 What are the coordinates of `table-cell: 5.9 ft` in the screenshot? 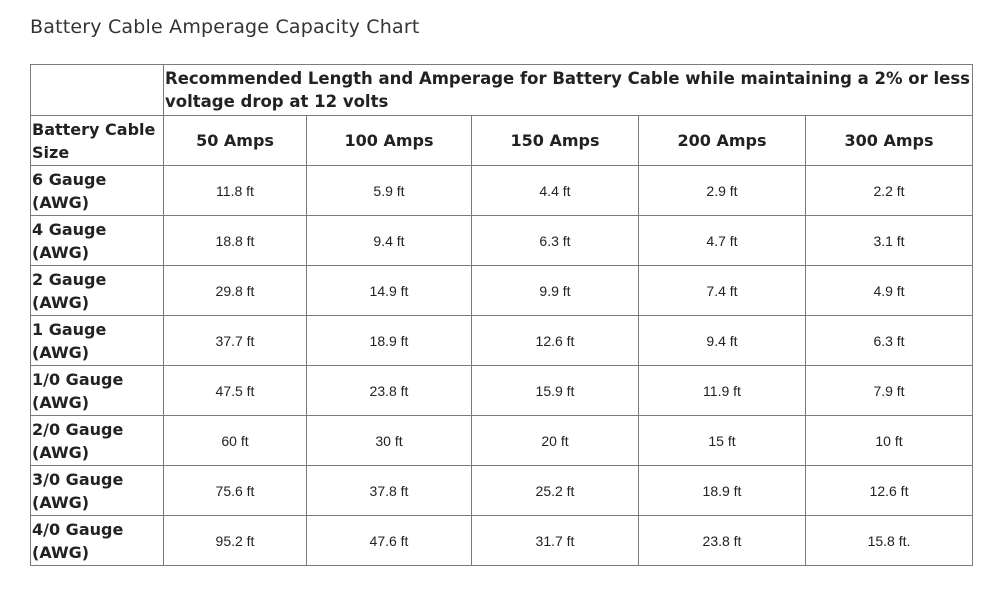 It's located at (389, 190).